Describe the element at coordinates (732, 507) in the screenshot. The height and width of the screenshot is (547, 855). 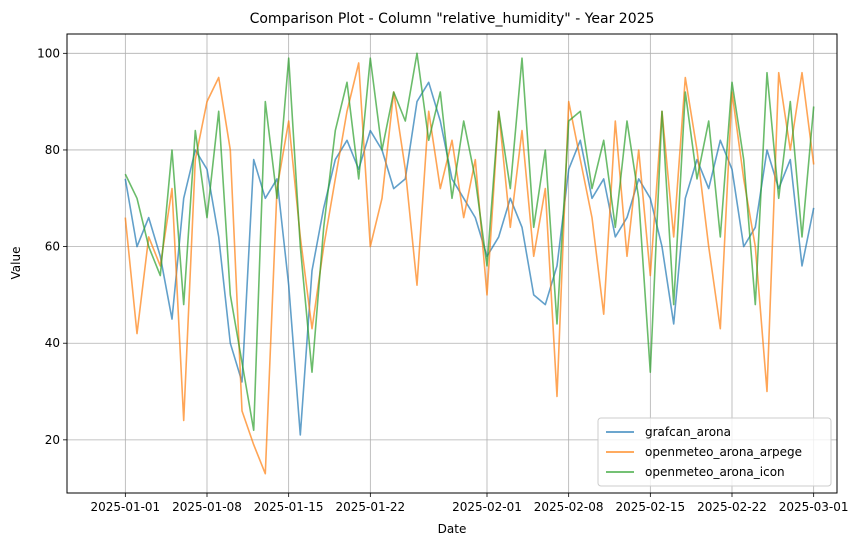
I see `x-tick-label: 2025-02-22` at that location.